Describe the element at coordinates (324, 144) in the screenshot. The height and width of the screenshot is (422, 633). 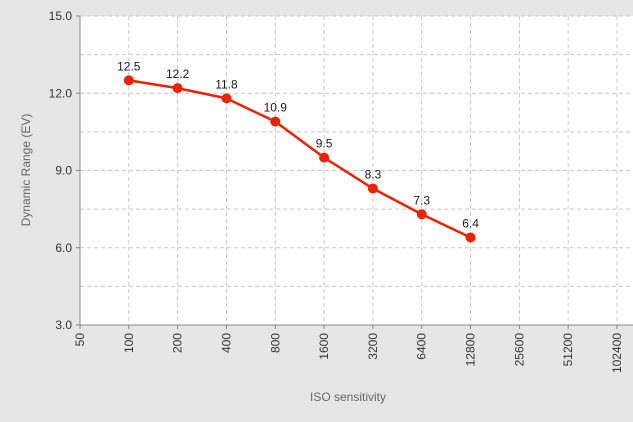
I see `data-label: 9.5` at that location.